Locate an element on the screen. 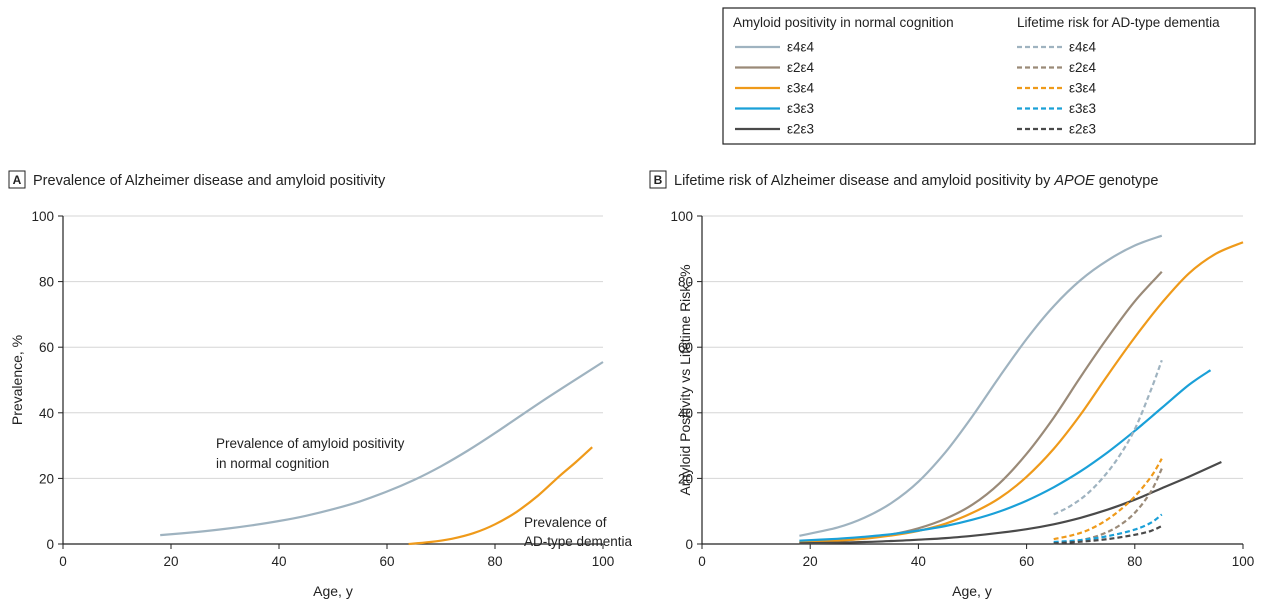 This screenshot has height=605, width=1265. panel-a-xtick-label: 20 is located at coordinates (170, 561).